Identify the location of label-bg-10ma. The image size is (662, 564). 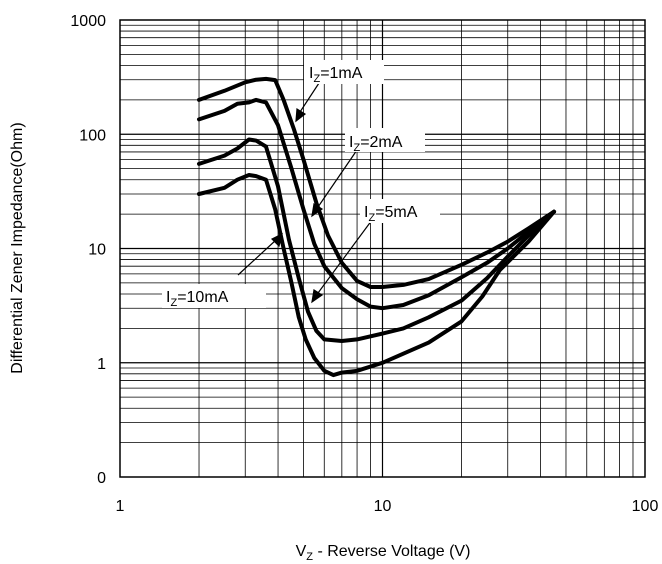
(214, 296).